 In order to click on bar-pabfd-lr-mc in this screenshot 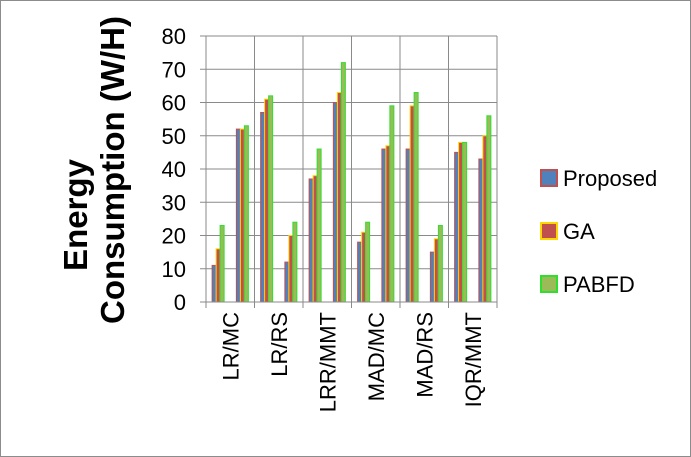, I will do `click(222, 264)`.